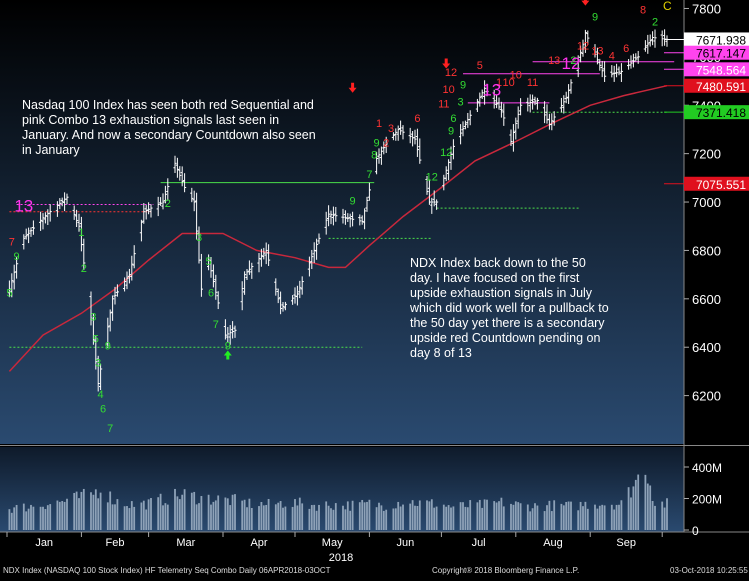  I want to click on month-tick-label: Mar, so click(185, 543).